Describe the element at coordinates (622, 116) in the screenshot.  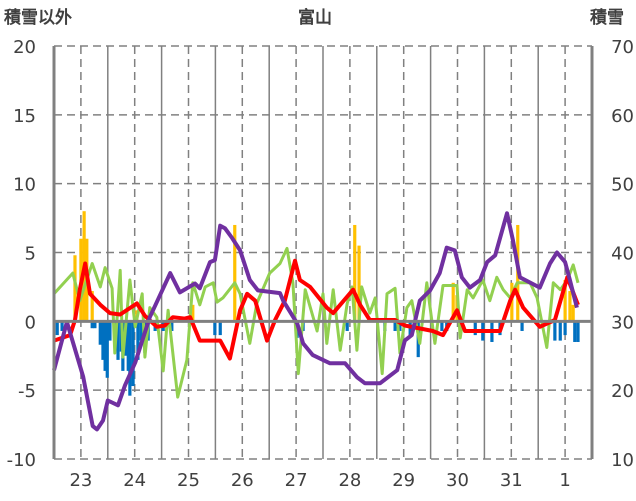
I see `right-tick-label: 60` at that location.